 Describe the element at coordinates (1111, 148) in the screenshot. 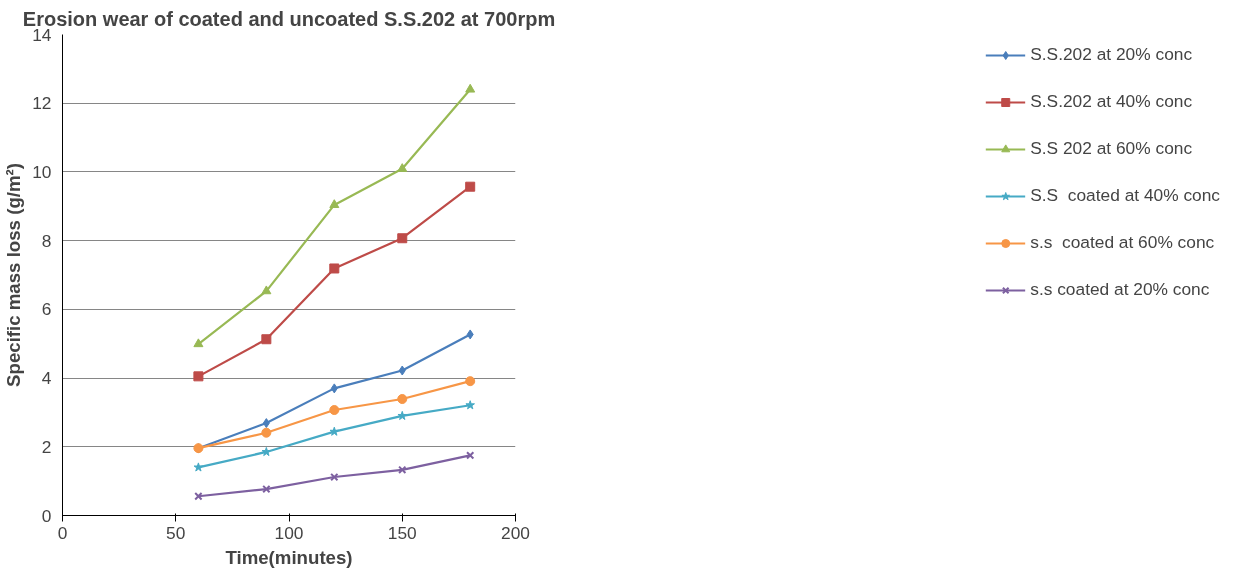

I see `legend-label: S.S 202 at 60% conc` at that location.